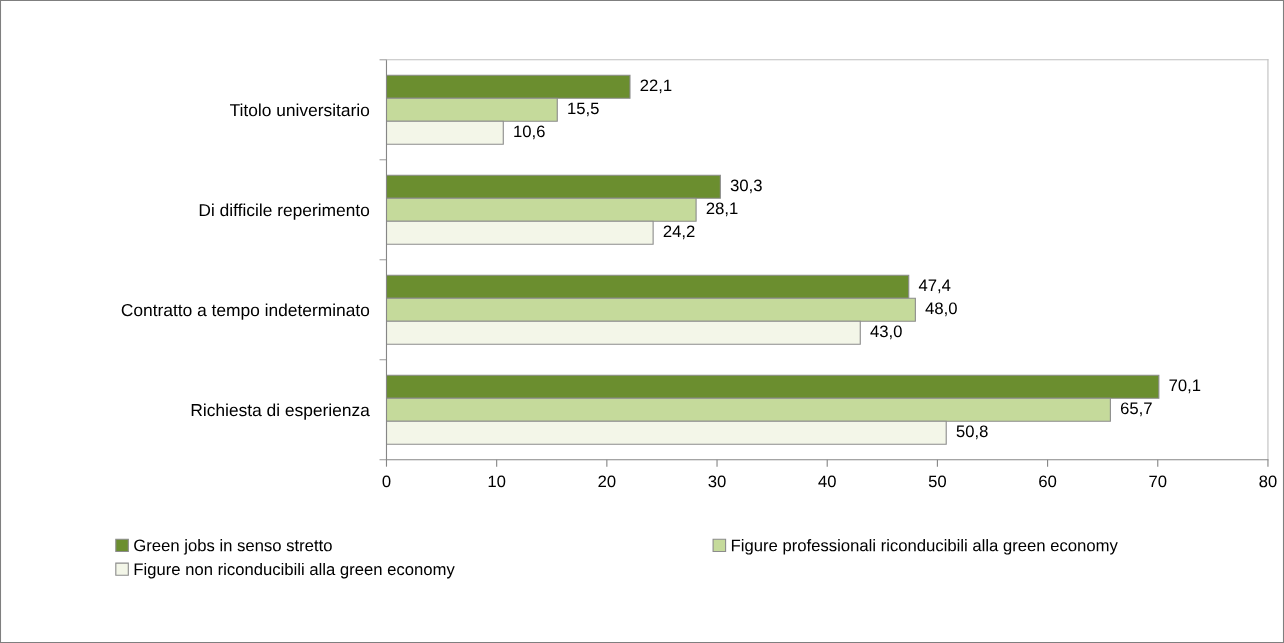 This screenshot has height=643, width=1284. Describe the element at coordinates (583, 109) in the screenshot. I see `data-label: 15,5` at that location.